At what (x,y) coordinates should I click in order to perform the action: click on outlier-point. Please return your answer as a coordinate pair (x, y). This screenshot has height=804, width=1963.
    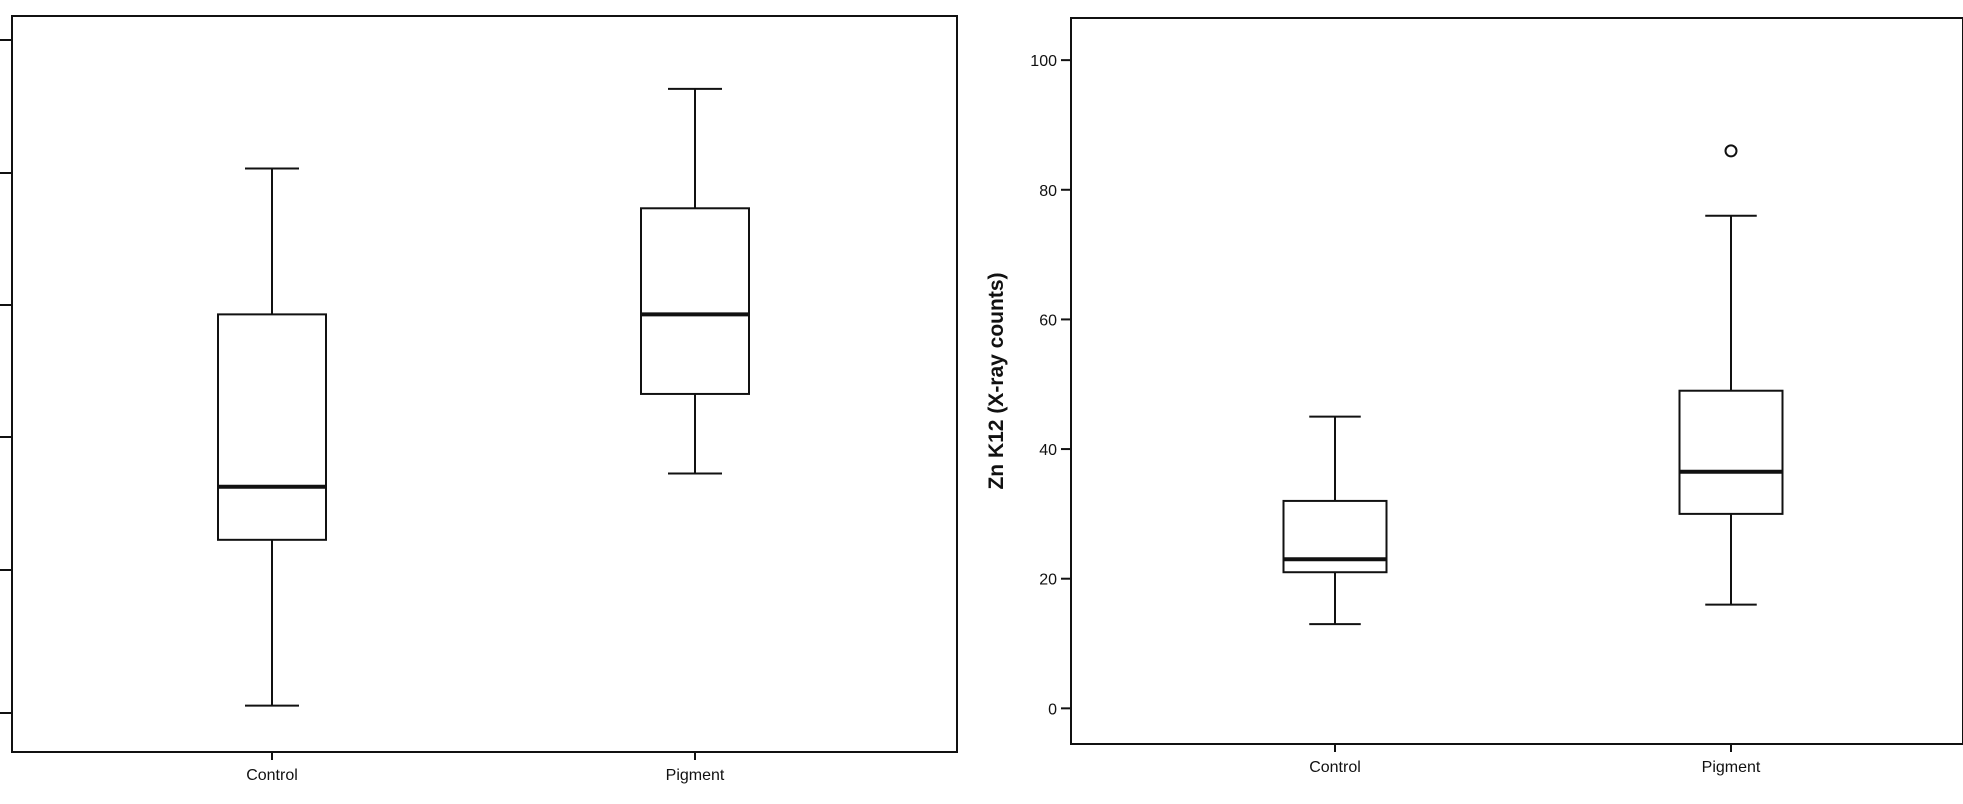
    Looking at the image, I should click on (1731, 151).